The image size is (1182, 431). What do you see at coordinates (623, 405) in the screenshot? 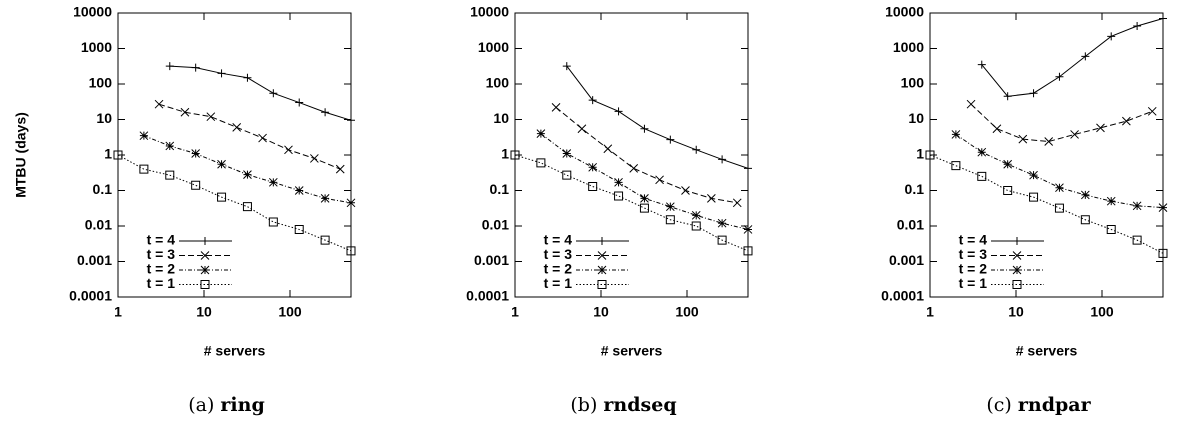
I see `caption: (b) rndseq` at bounding box center [623, 405].